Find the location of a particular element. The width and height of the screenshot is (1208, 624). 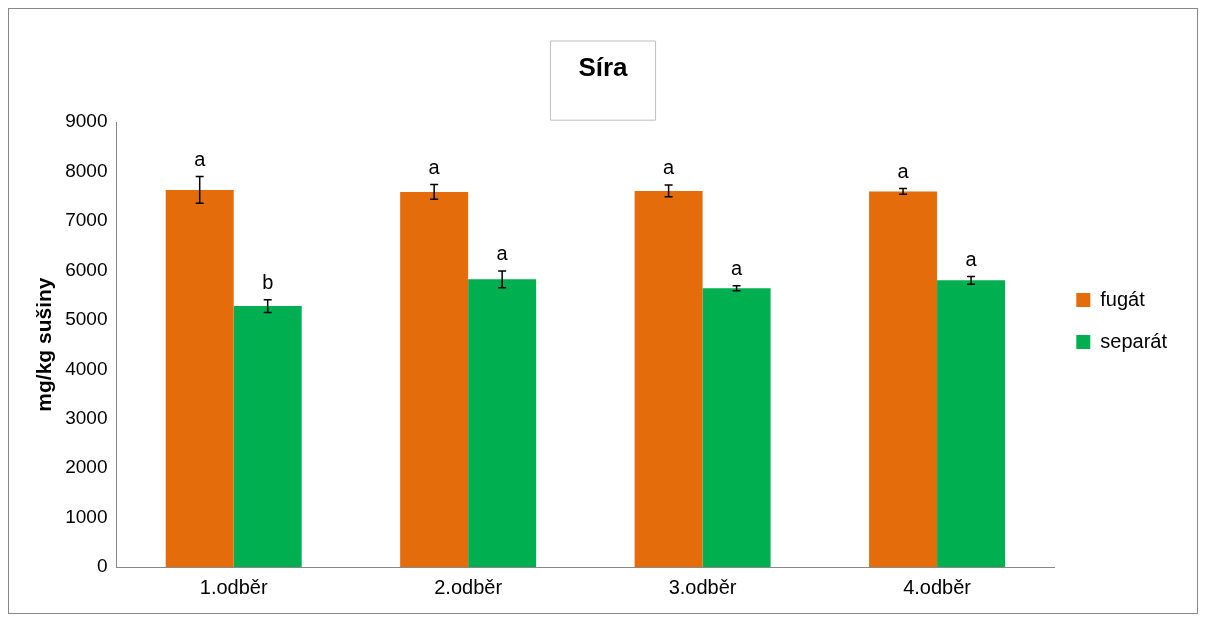

x-tick-label: 2.odběr is located at coordinates (468, 586).